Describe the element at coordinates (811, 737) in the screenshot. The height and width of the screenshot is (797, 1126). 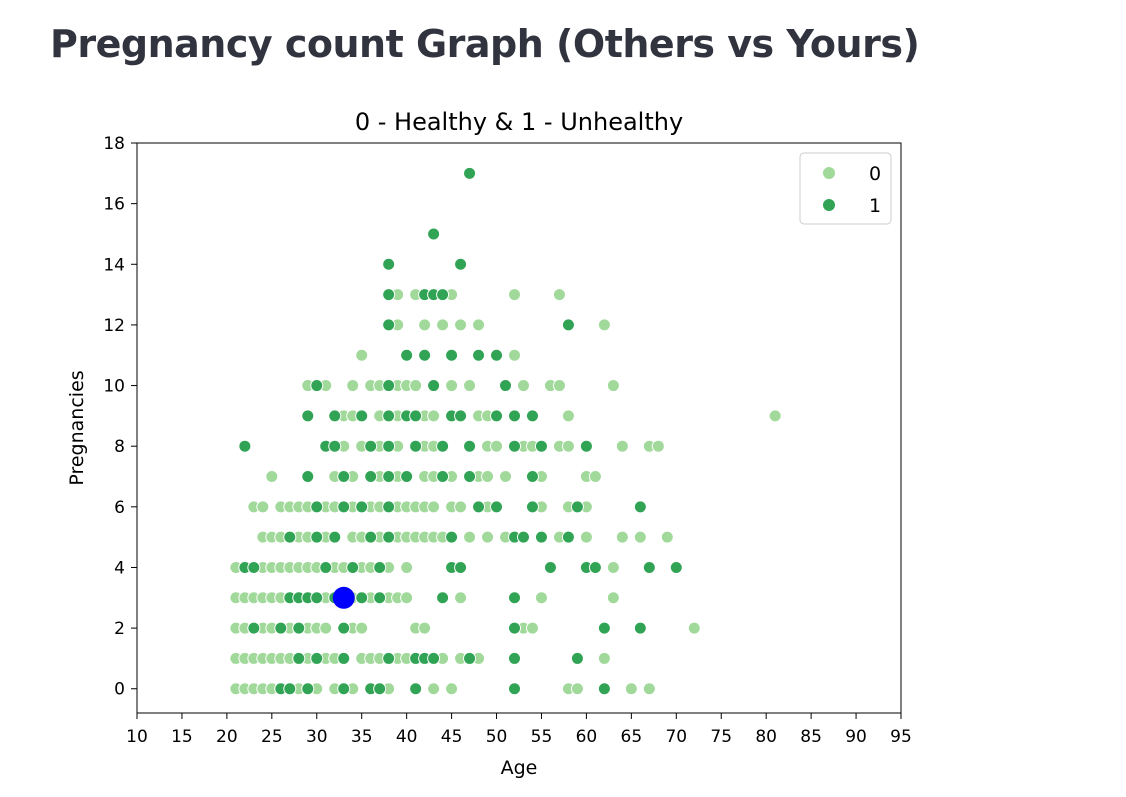
I see `x-tick-label: 85` at that location.